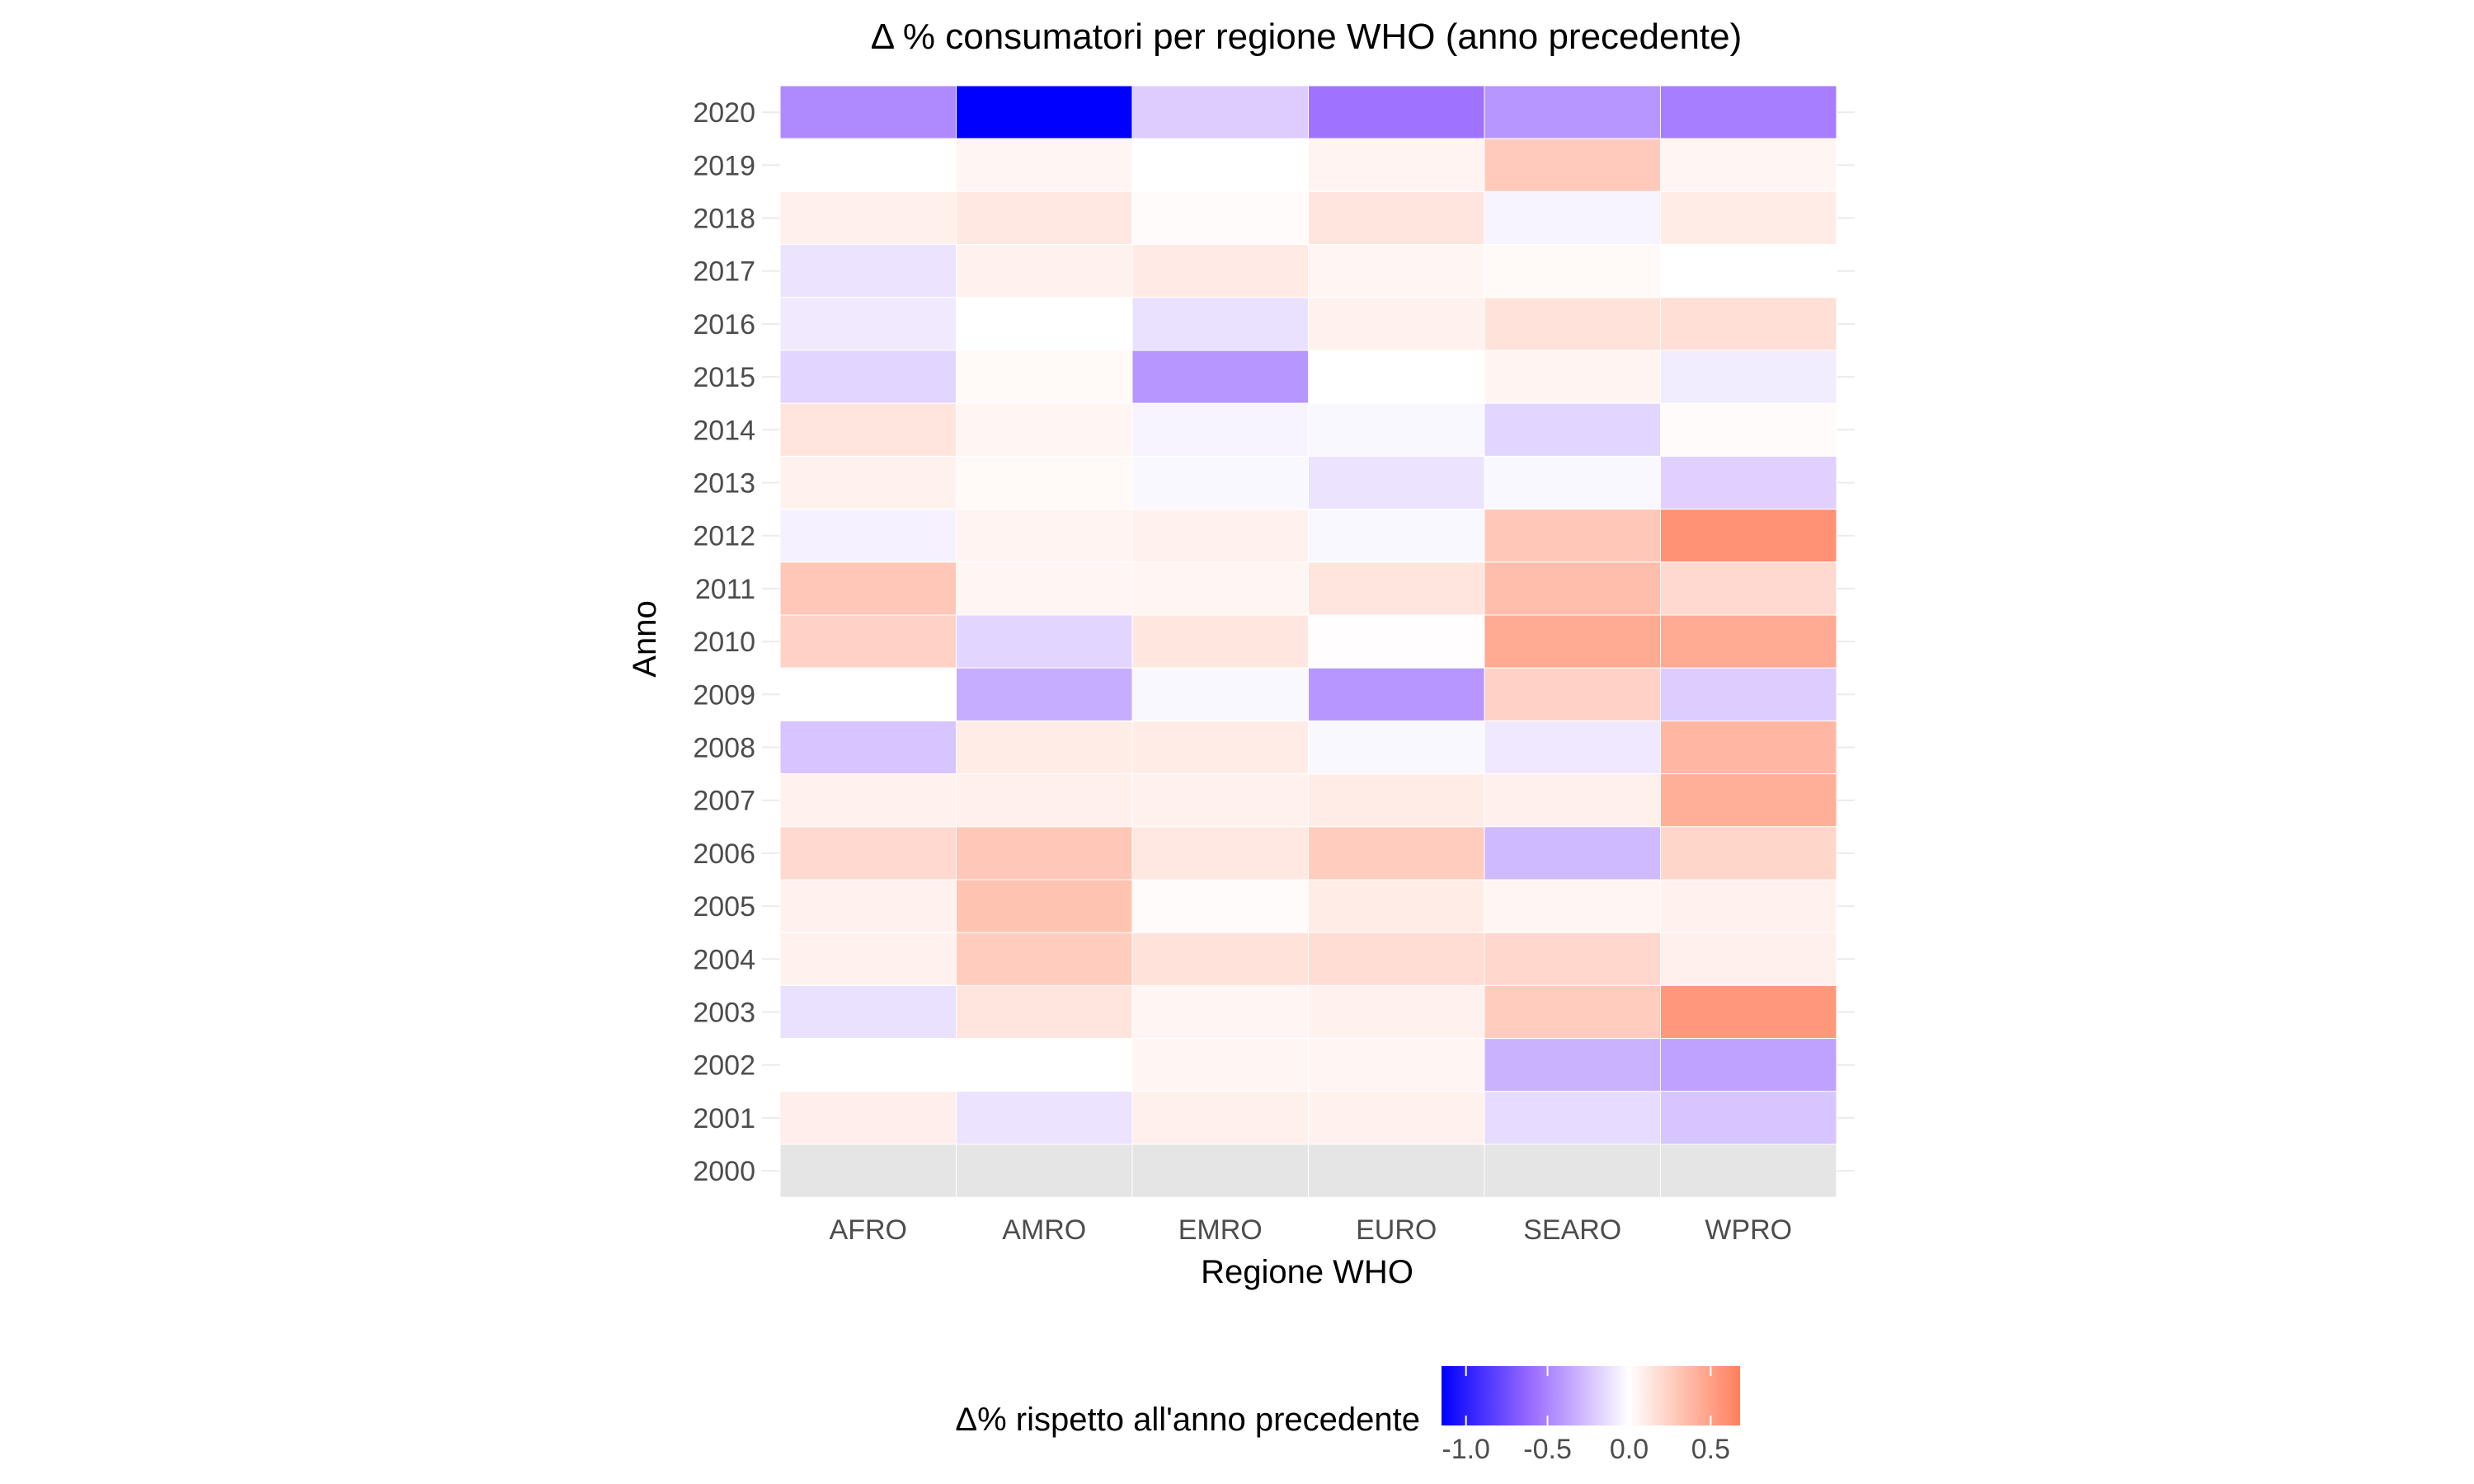 This screenshot has width=2474, height=1484. What do you see at coordinates (1220, 747) in the screenshot?
I see `heatmap-cell-EMRO-2008` at bounding box center [1220, 747].